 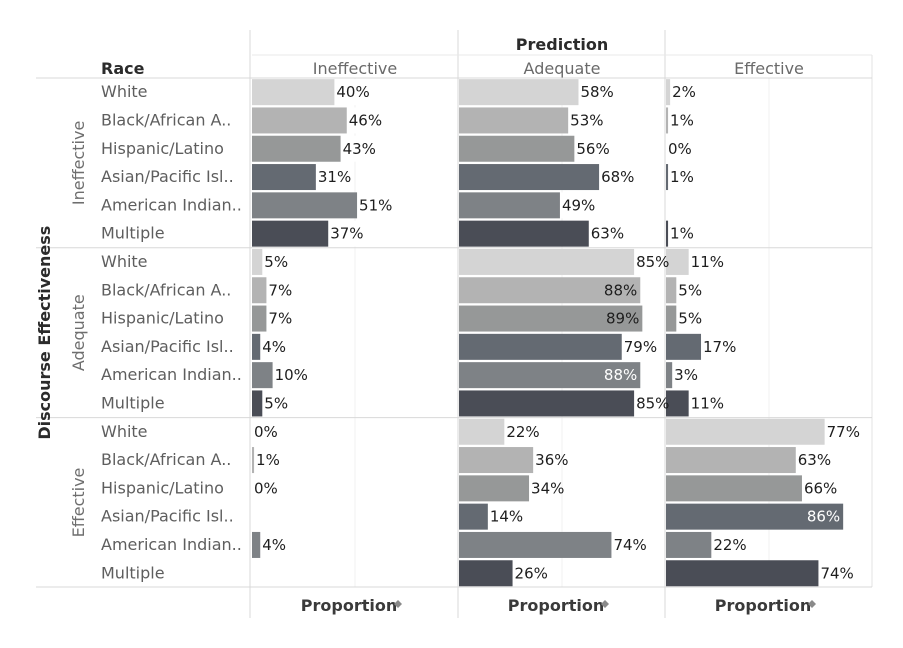 I want to click on column-header-adequate: Adequate, so click(x=562, y=68).